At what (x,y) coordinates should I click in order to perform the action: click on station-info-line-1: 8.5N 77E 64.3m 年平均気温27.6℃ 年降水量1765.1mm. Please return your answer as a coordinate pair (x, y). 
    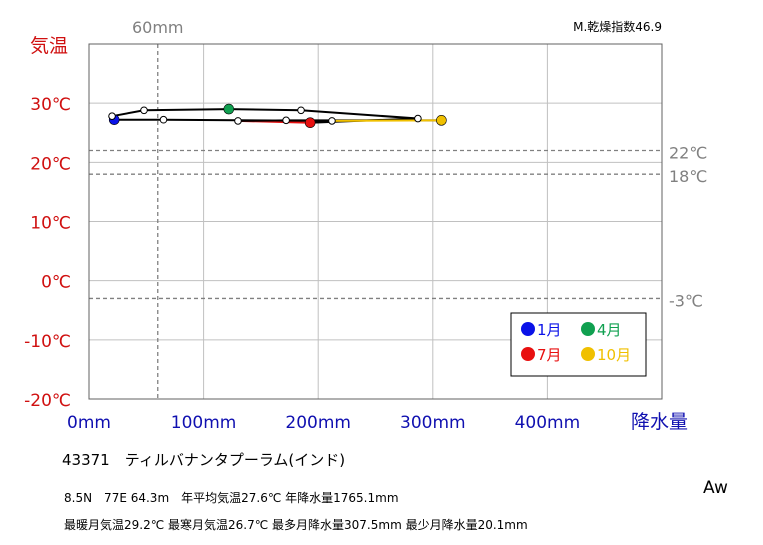
    Looking at the image, I should click on (231, 498).